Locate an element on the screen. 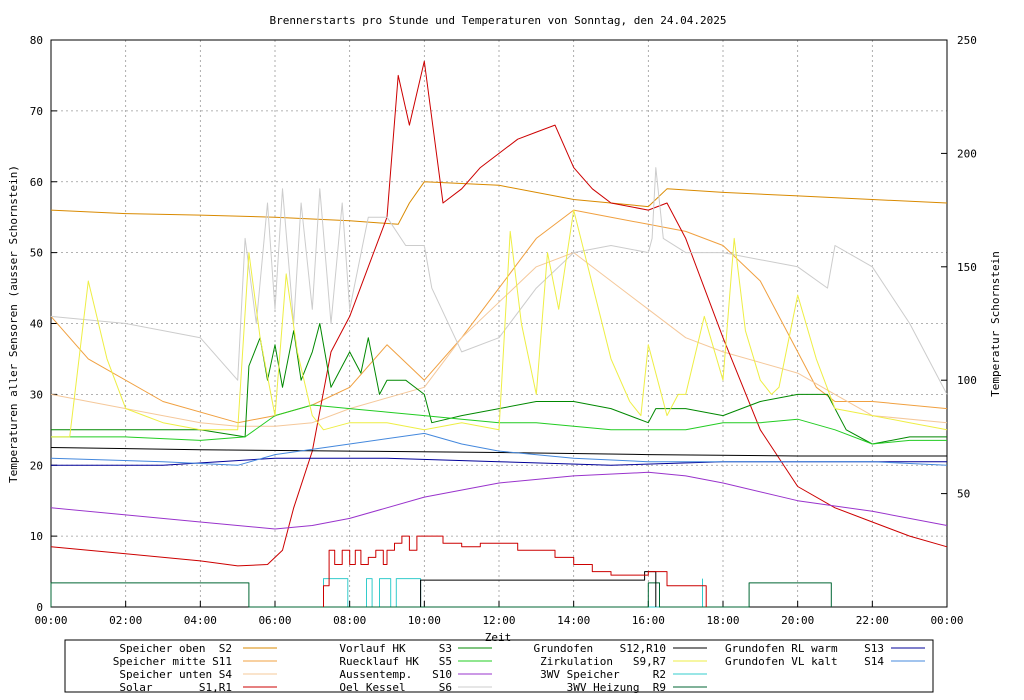  y2-tick-label: 50 is located at coordinates (963, 494).